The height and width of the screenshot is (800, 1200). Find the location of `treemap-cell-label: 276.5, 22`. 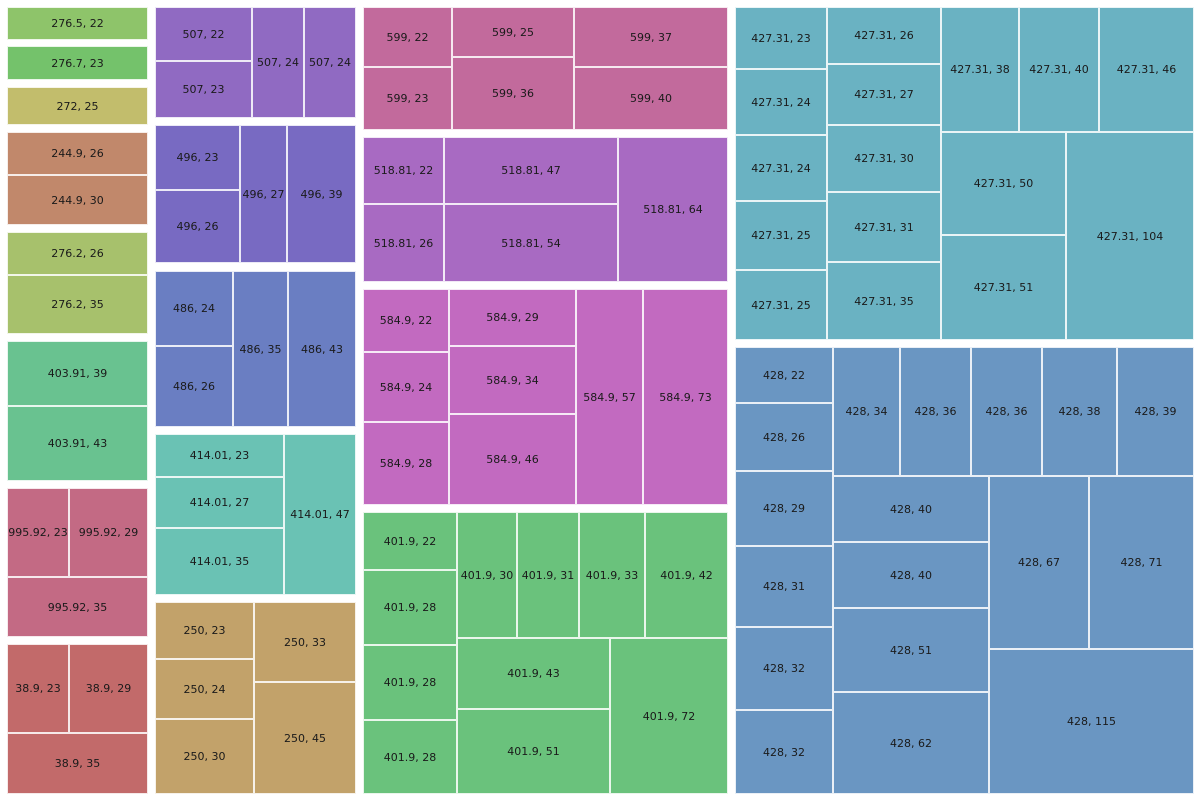

treemap-cell-label: 276.5, 22 is located at coordinates (77, 23).